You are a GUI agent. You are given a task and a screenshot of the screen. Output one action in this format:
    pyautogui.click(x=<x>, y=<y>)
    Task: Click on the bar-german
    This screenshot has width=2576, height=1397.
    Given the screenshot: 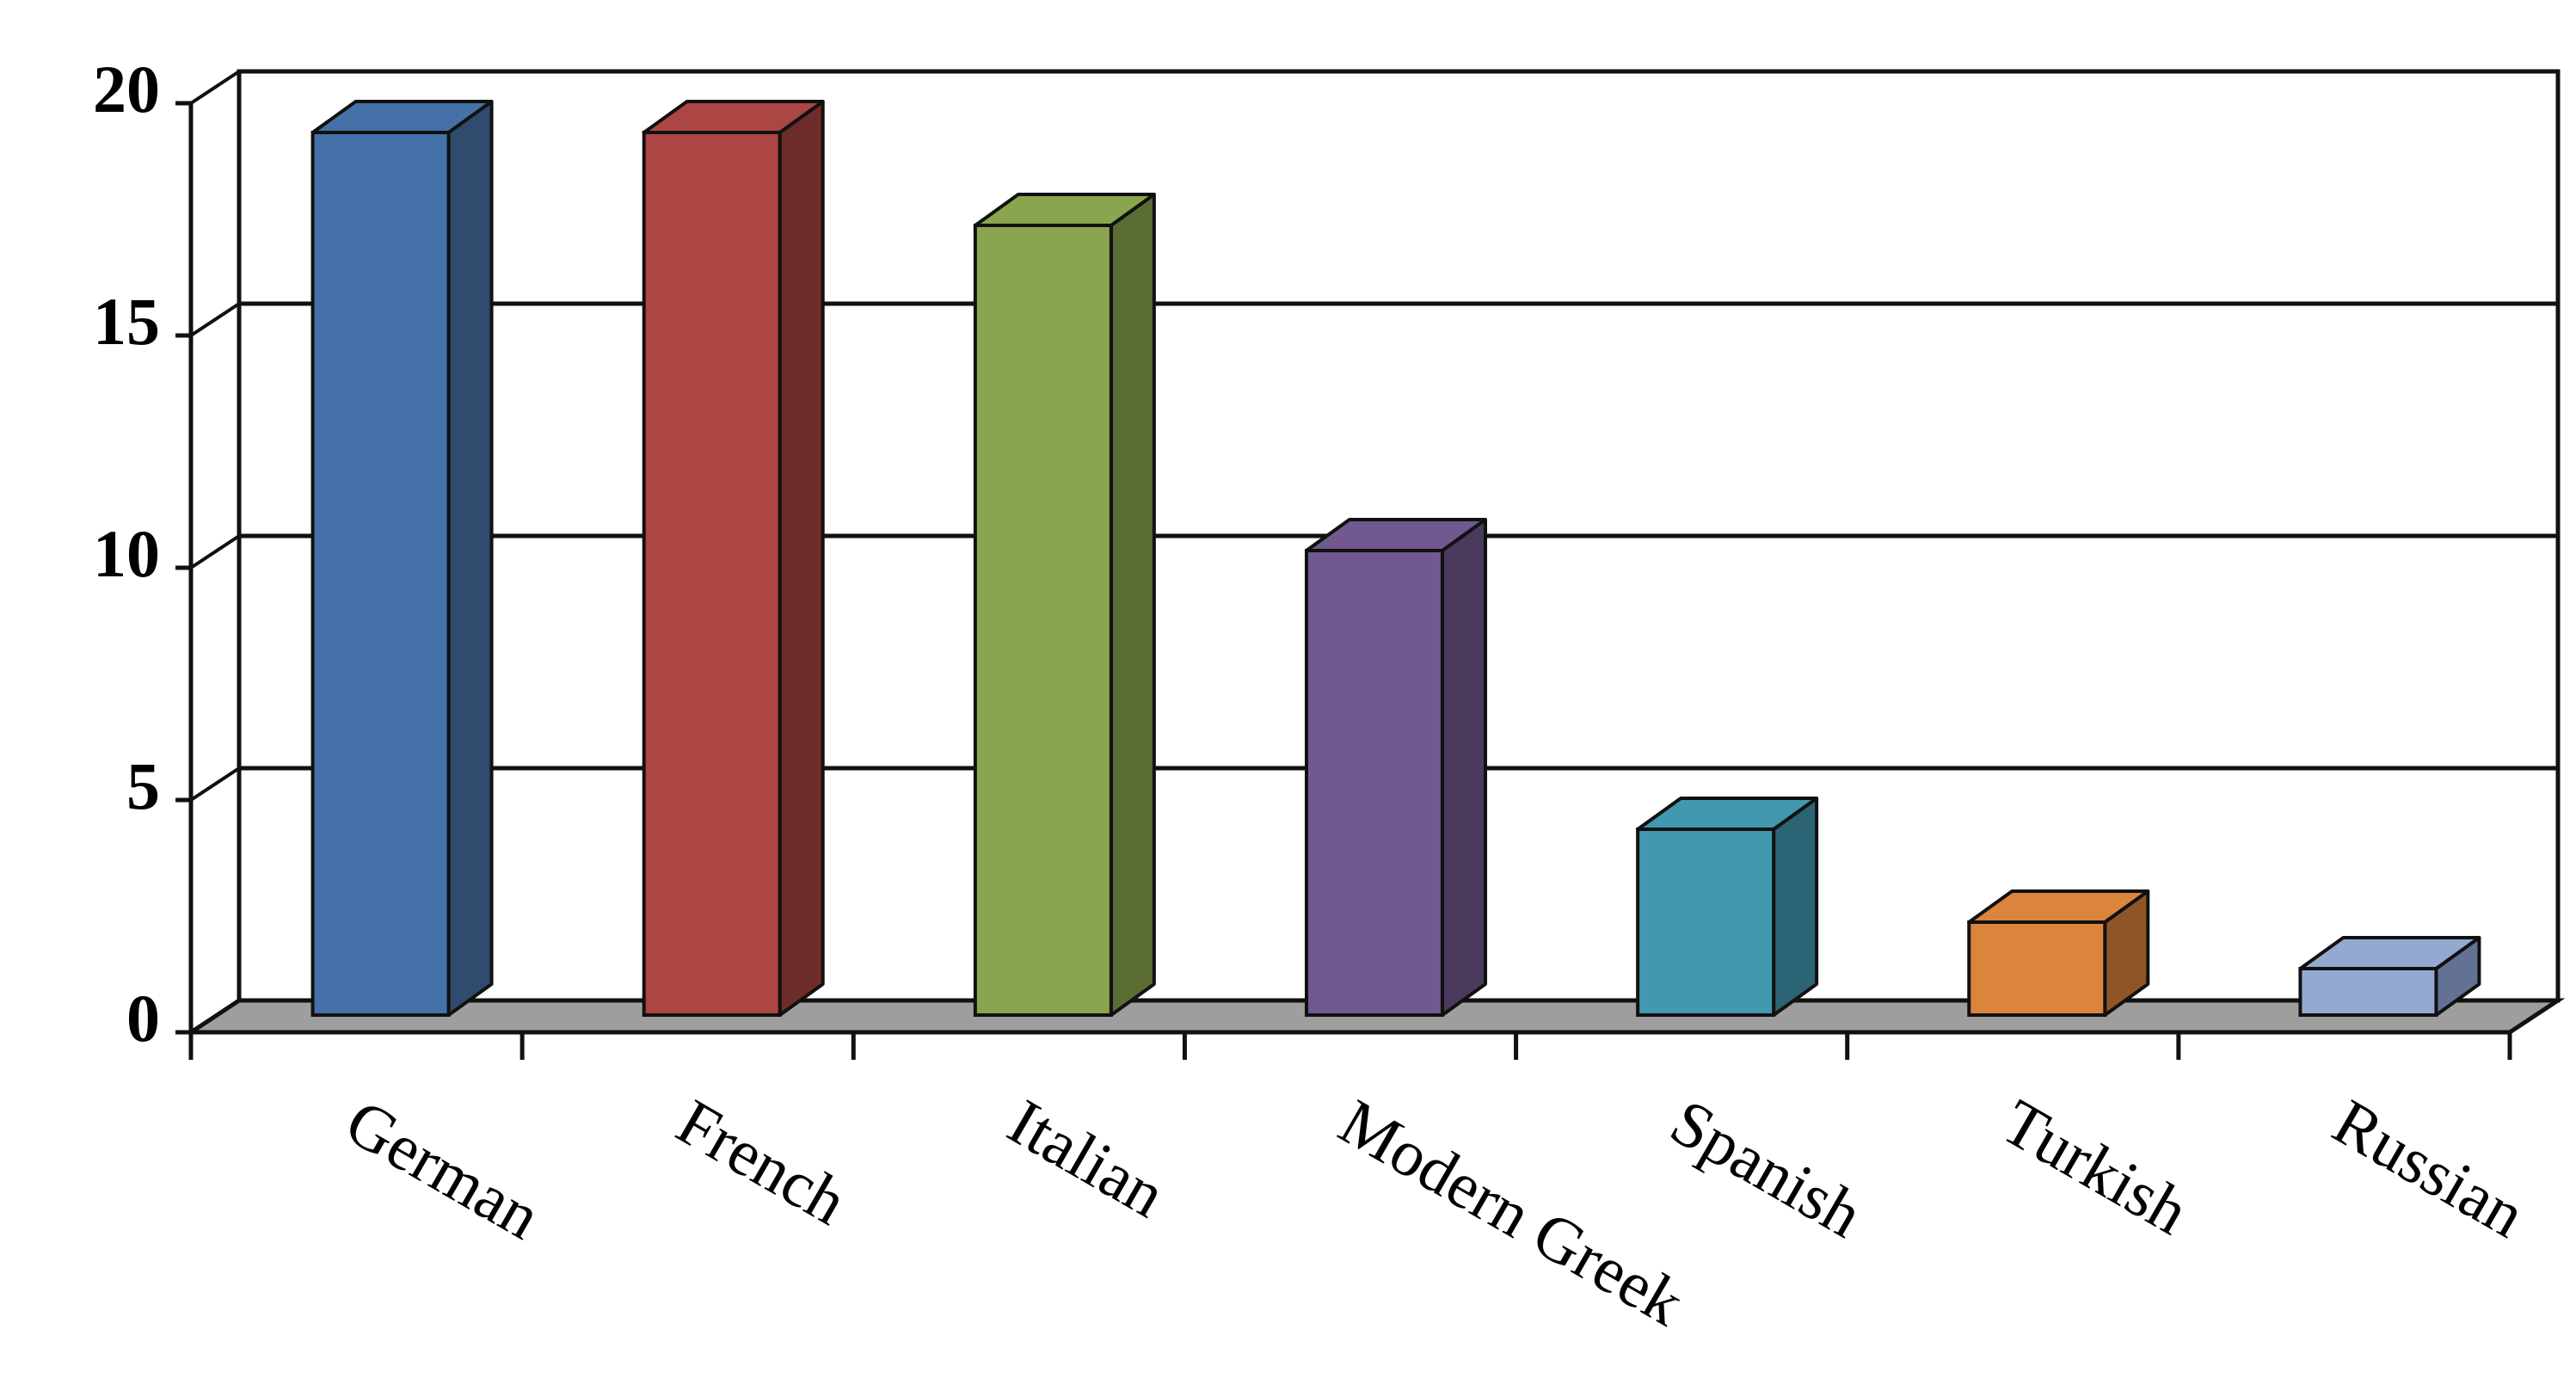 What is the action you would take?
    pyautogui.click(x=402, y=558)
    